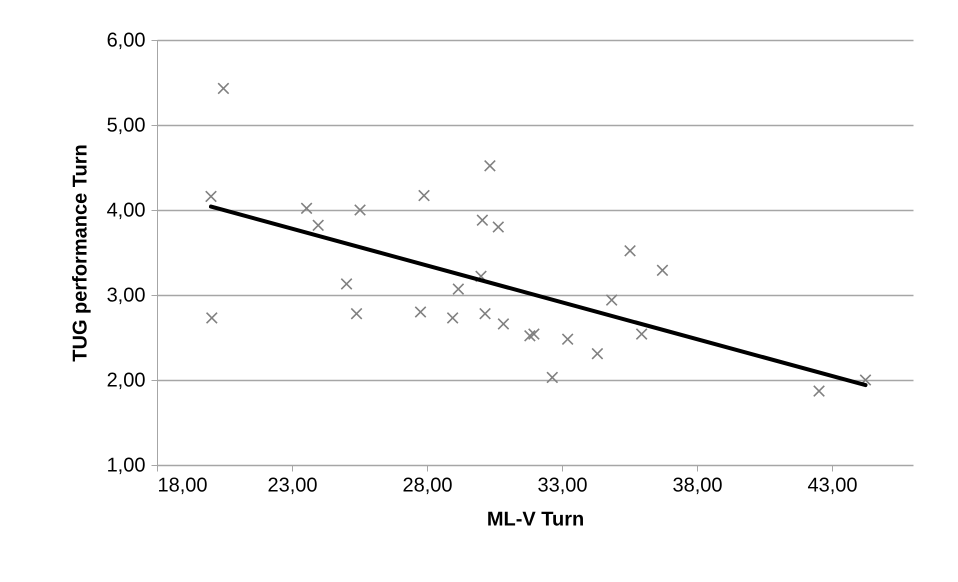 The width and height of the screenshot is (958, 582). Describe the element at coordinates (292, 485) in the screenshot. I see `x-tick-label: 23,00` at that location.